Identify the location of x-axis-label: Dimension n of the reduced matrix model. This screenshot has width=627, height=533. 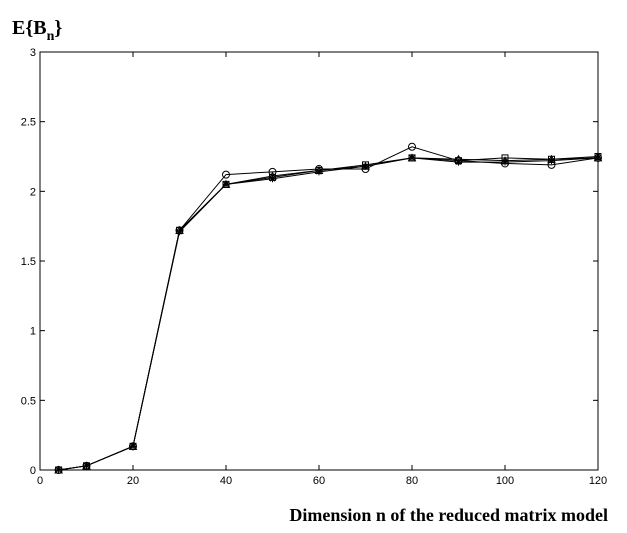
(448, 515).